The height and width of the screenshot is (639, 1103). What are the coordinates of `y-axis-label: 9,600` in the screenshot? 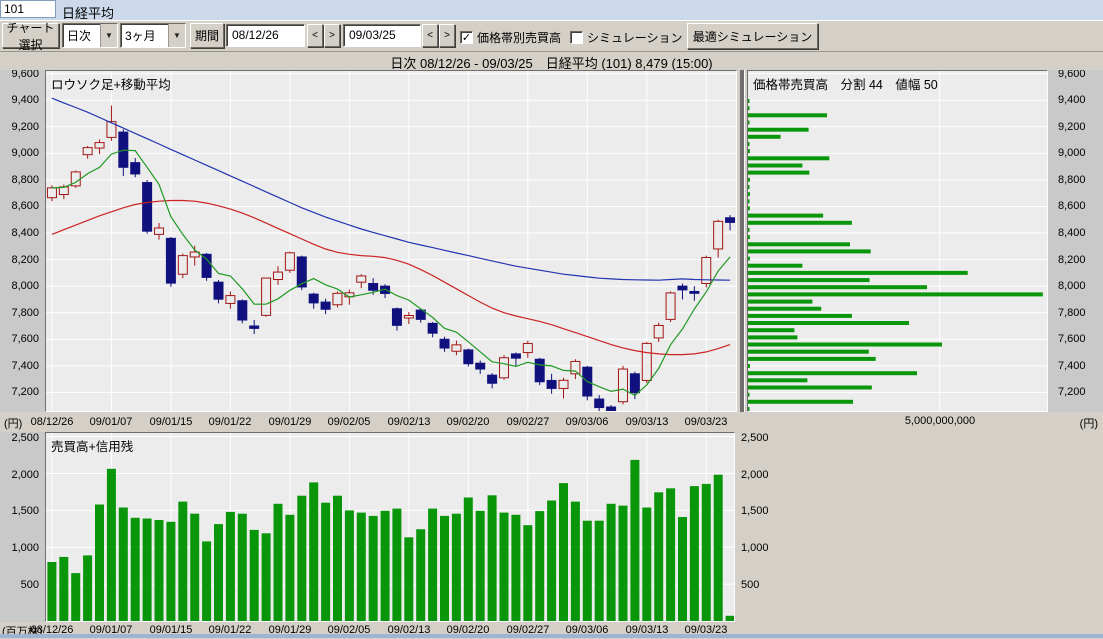 It's located at (1072, 75).